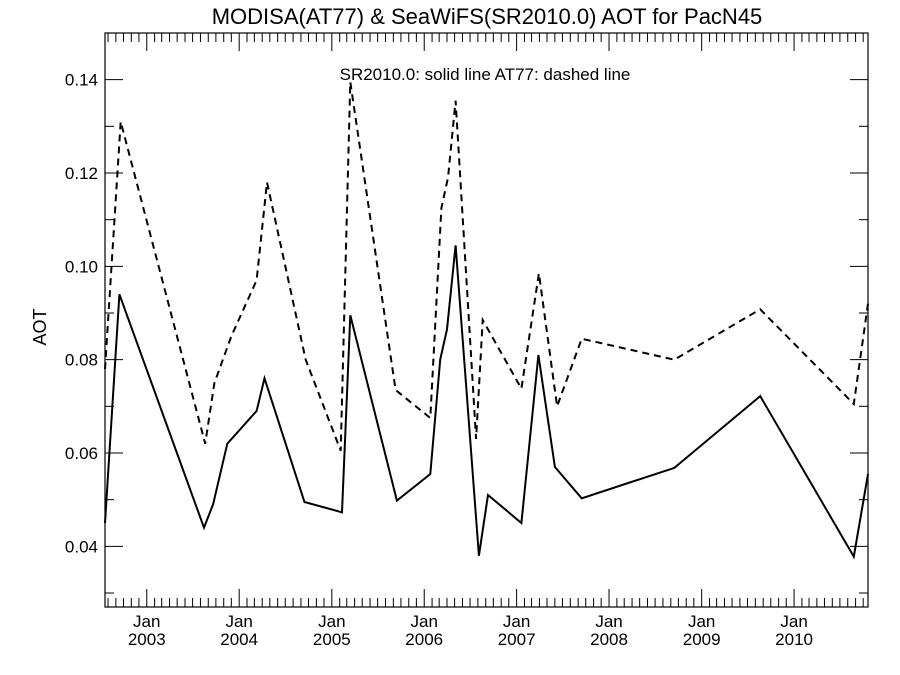 The image size is (900, 675). I want to click on y-tick-label: 0.04, so click(81, 546).